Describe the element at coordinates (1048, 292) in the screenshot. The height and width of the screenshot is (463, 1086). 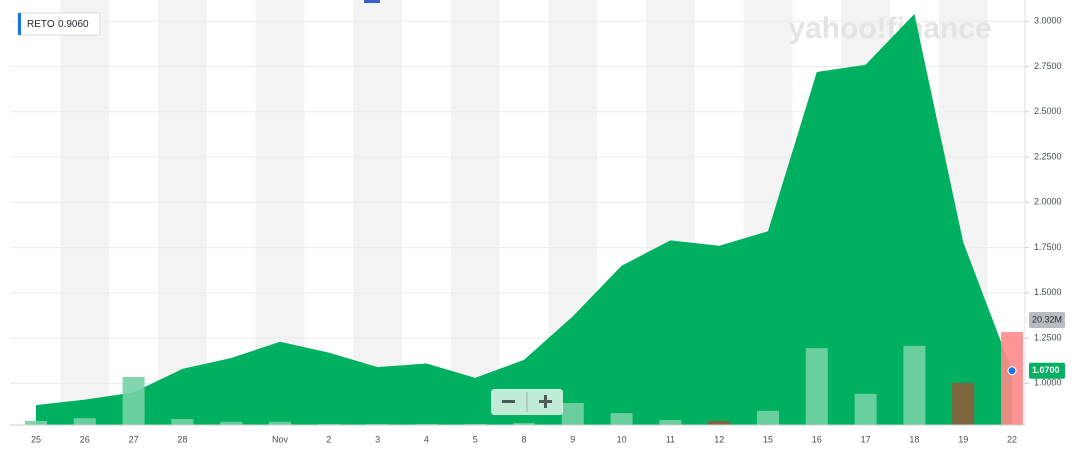
I see `y-tick-label: 1.5000` at that location.